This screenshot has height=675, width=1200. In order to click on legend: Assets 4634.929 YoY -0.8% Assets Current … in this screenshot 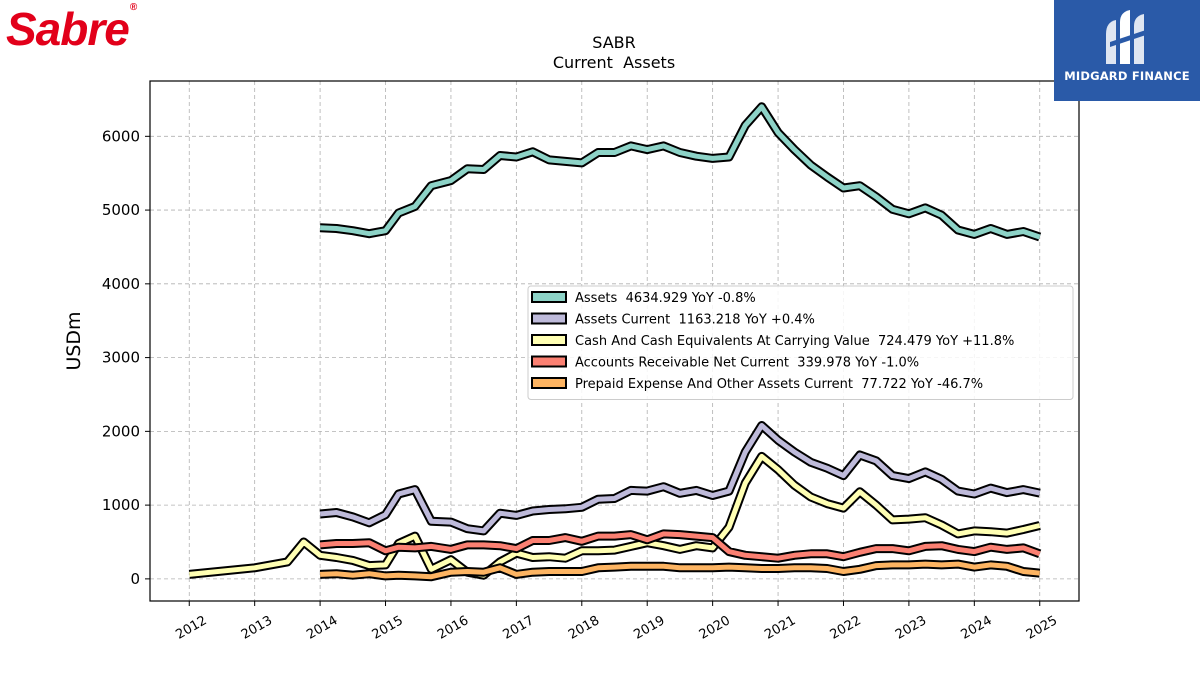, I will do `click(800, 342)`.